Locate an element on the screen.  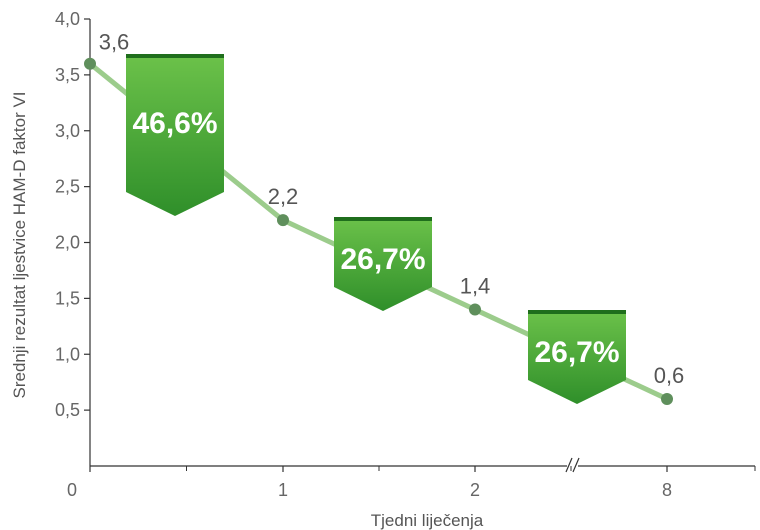
y-tick-label: 1,5 is located at coordinates (67, 298).